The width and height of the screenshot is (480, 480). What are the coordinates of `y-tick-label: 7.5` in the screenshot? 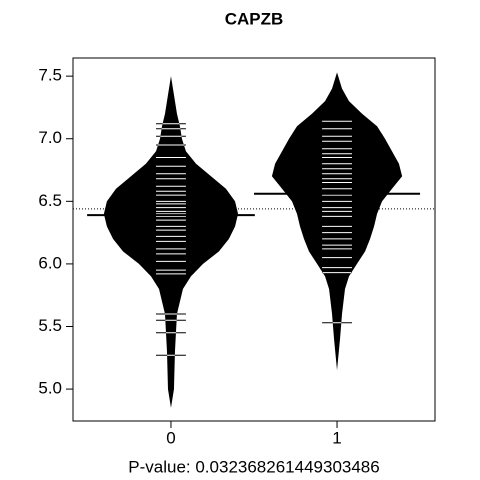 It's located at (50, 75).